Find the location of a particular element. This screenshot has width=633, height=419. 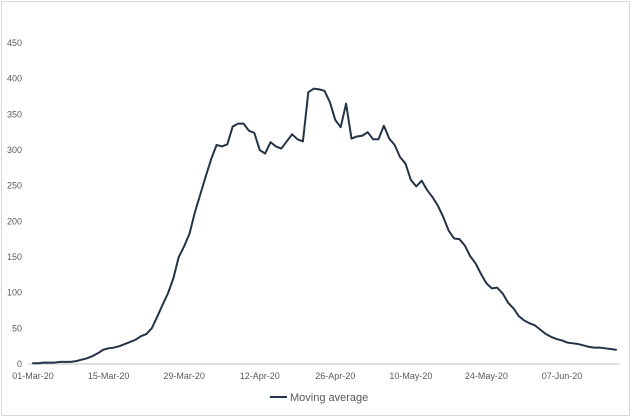

legend-label-moving-average: Moving average is located at coordinates (329, 398).